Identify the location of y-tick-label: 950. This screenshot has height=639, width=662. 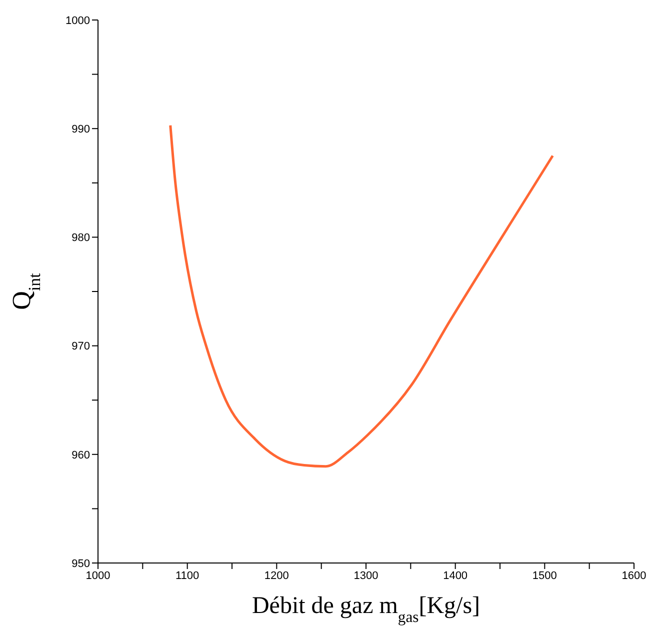
(81, 564).